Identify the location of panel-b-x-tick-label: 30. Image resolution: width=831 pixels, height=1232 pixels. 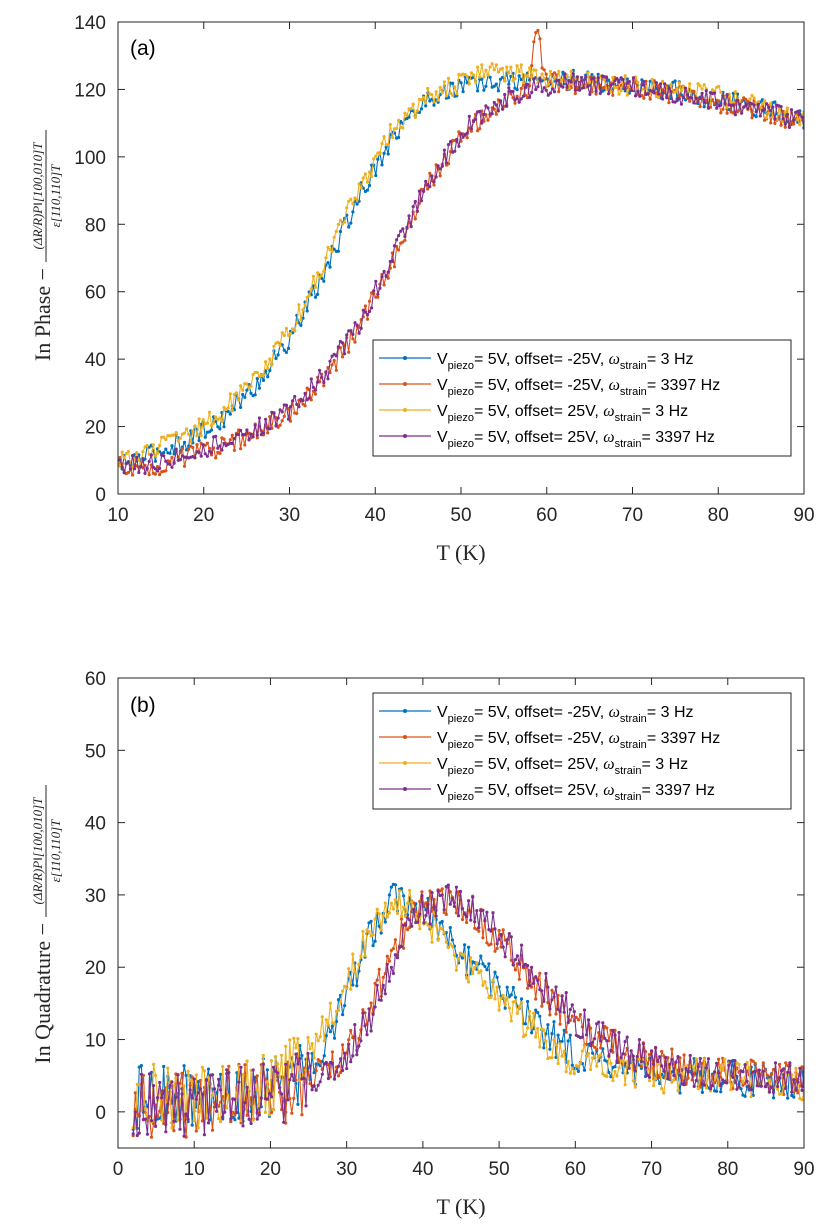
(346, 1169).